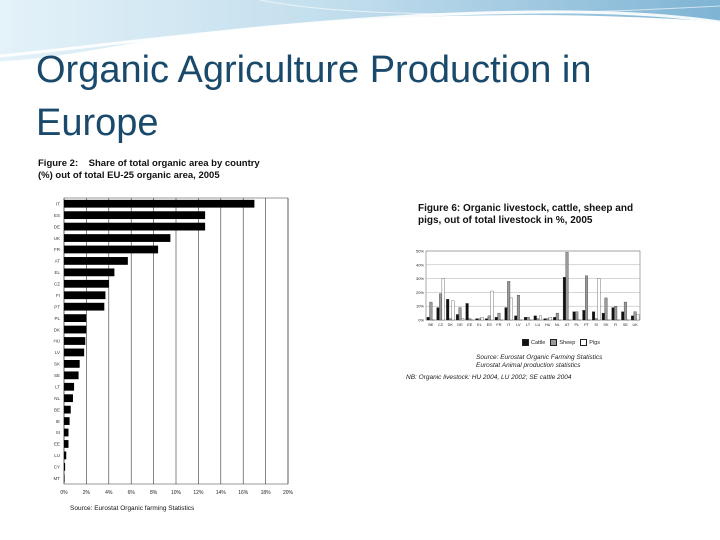 The height and width of the screenshot is (540, 720). I want to click on bar-si, so click(66, 432).